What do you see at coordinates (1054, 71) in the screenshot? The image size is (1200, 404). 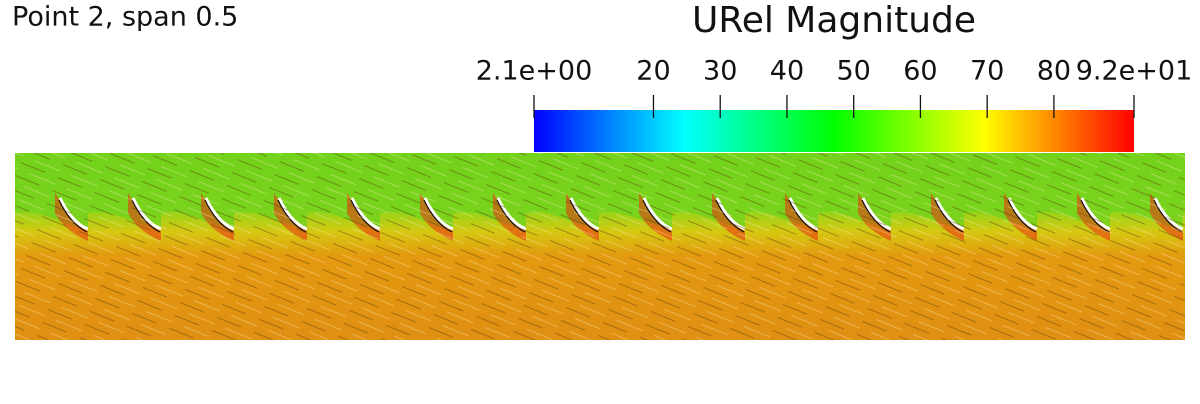 I see `colorbar-tick-label: 80` at bounding box center [1054, 71].